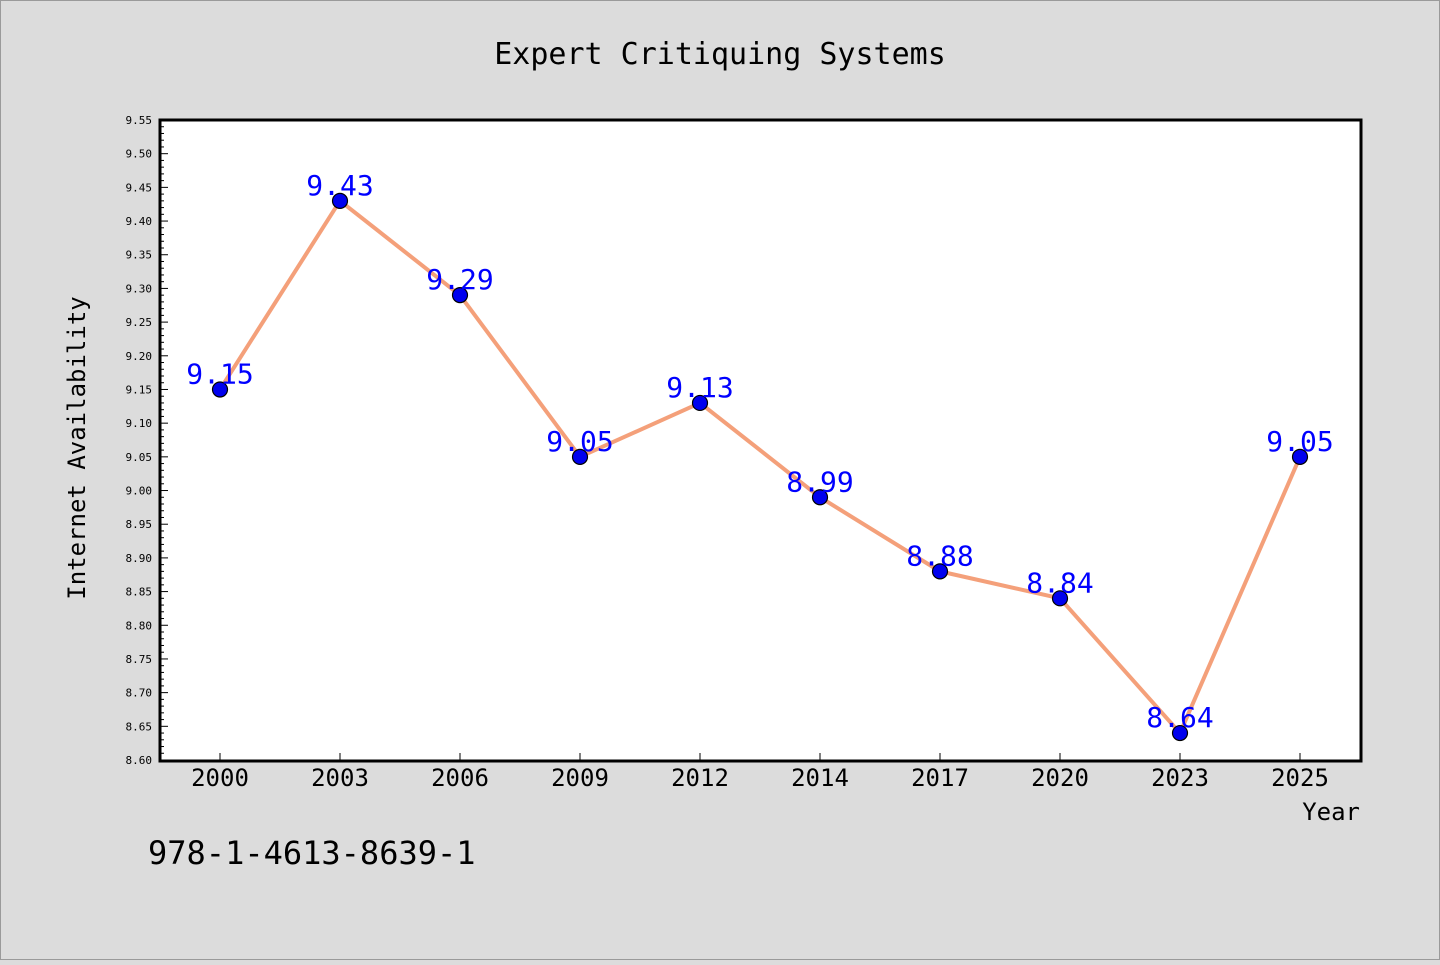 Image resolution: width=1440 pixels, height=965 pixels. Describe the element at coordinates (139, 592) in the screenshot. I see `y-tick-label: 8.85` at that location.